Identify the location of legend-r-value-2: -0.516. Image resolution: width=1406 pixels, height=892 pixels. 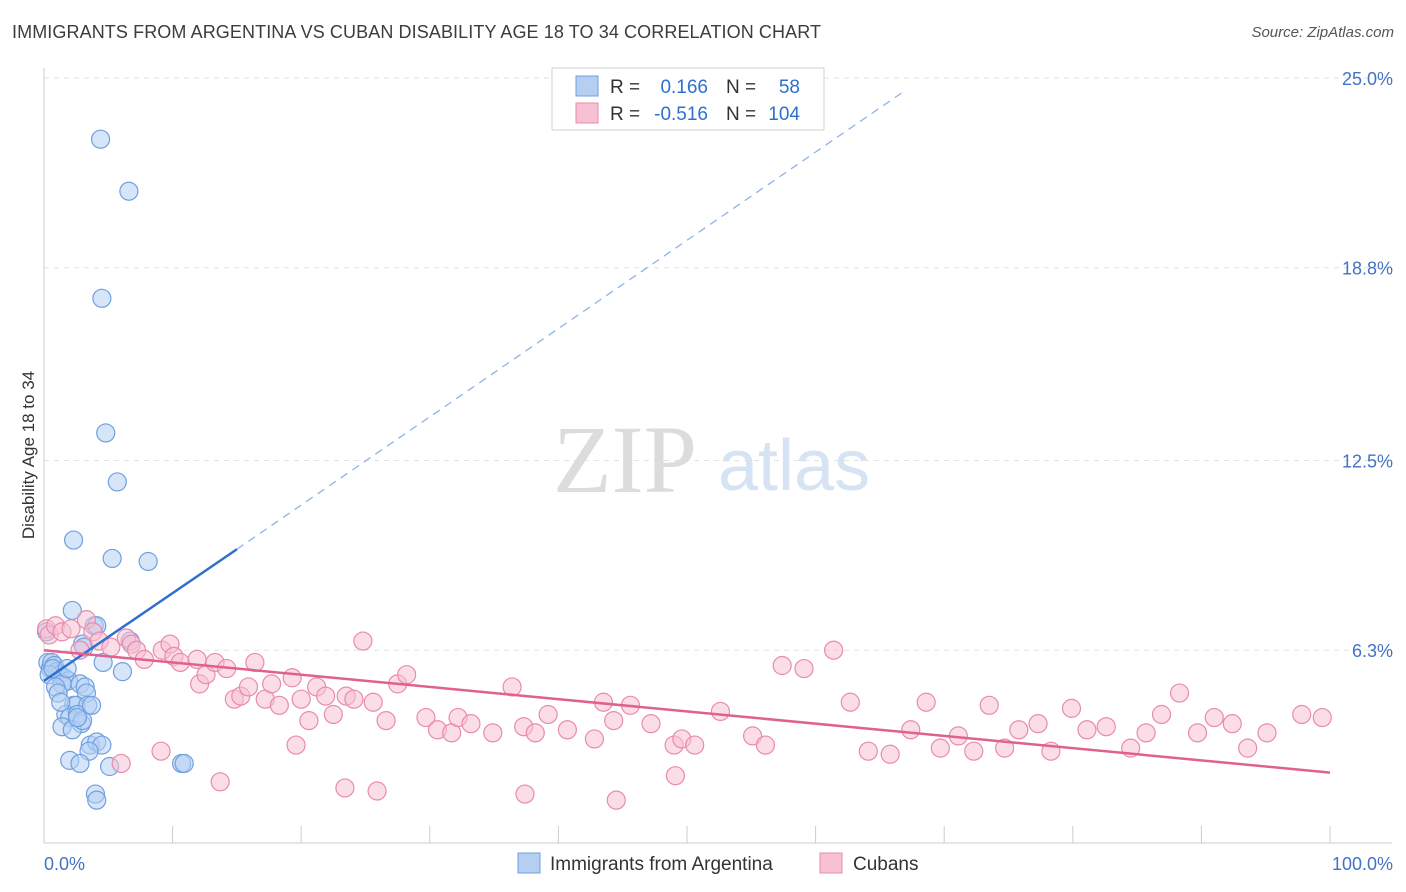
(681, 114).